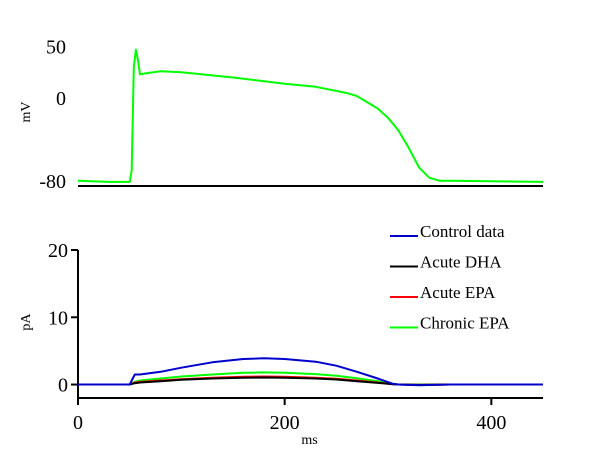 This screenshot has height=450, width=600. I want to click on y-axis-label: pA, so click(26, 322).